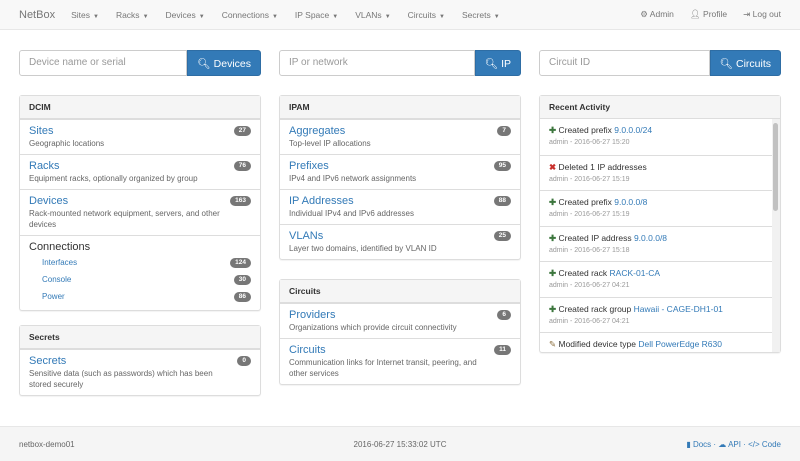 This screenshot has height=461, width=800. I want to click on ip-search-button: 🔍︎ IP, so click(497, 63).